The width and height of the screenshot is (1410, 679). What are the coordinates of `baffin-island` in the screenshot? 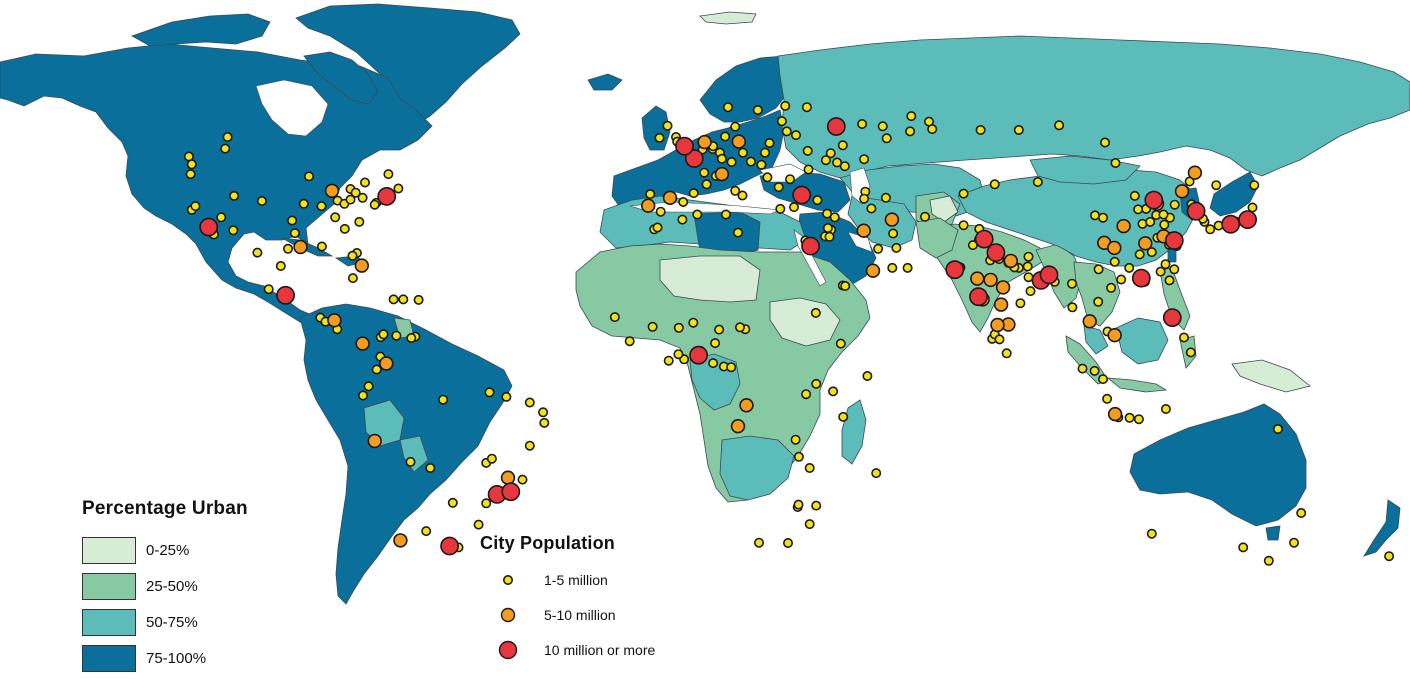 It's located at (341, 78).